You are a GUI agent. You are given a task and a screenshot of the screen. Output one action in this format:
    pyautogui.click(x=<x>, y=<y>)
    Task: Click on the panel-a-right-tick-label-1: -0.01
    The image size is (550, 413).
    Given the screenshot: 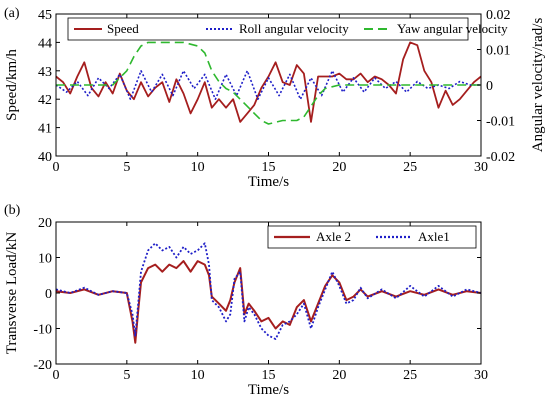 What is the action you would take?
    pyautogui.click(x=500, y=122)
    